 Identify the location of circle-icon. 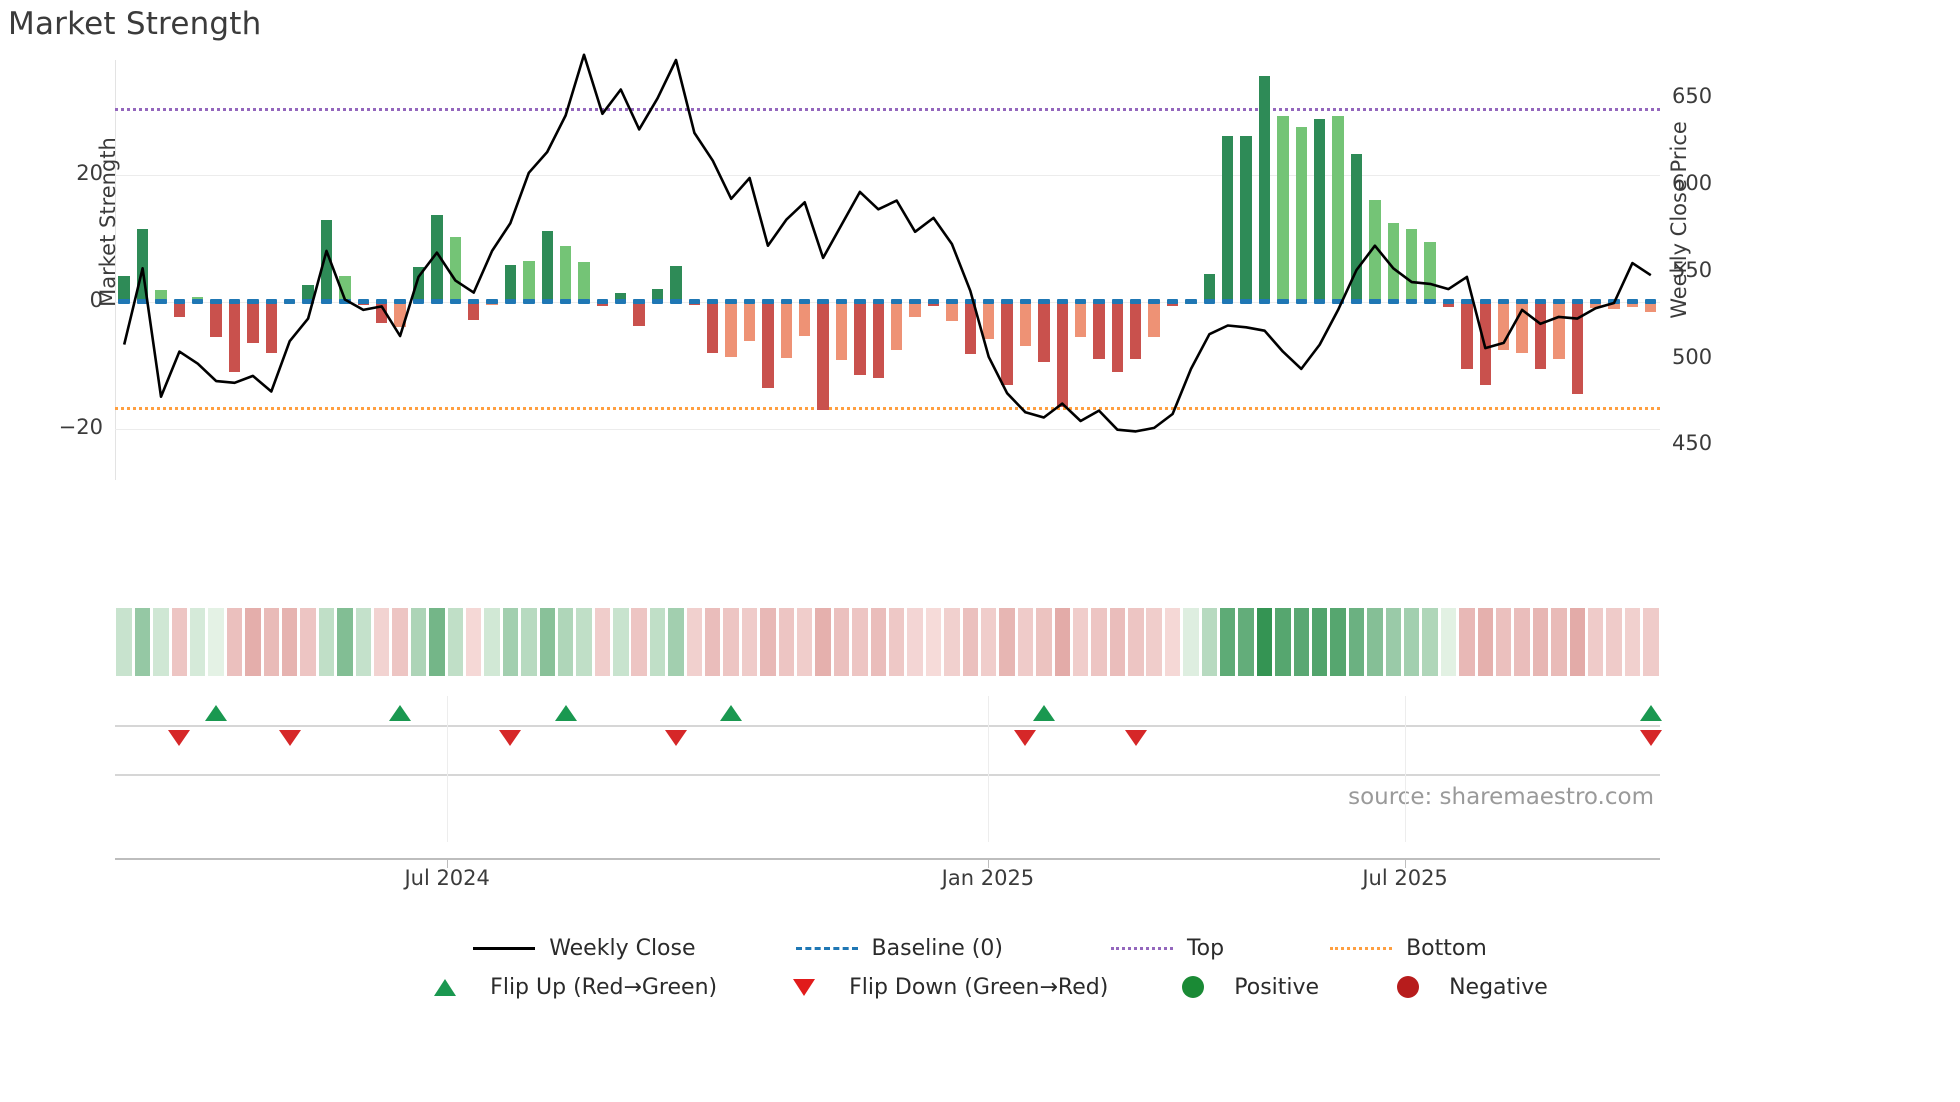
(1193, 987).